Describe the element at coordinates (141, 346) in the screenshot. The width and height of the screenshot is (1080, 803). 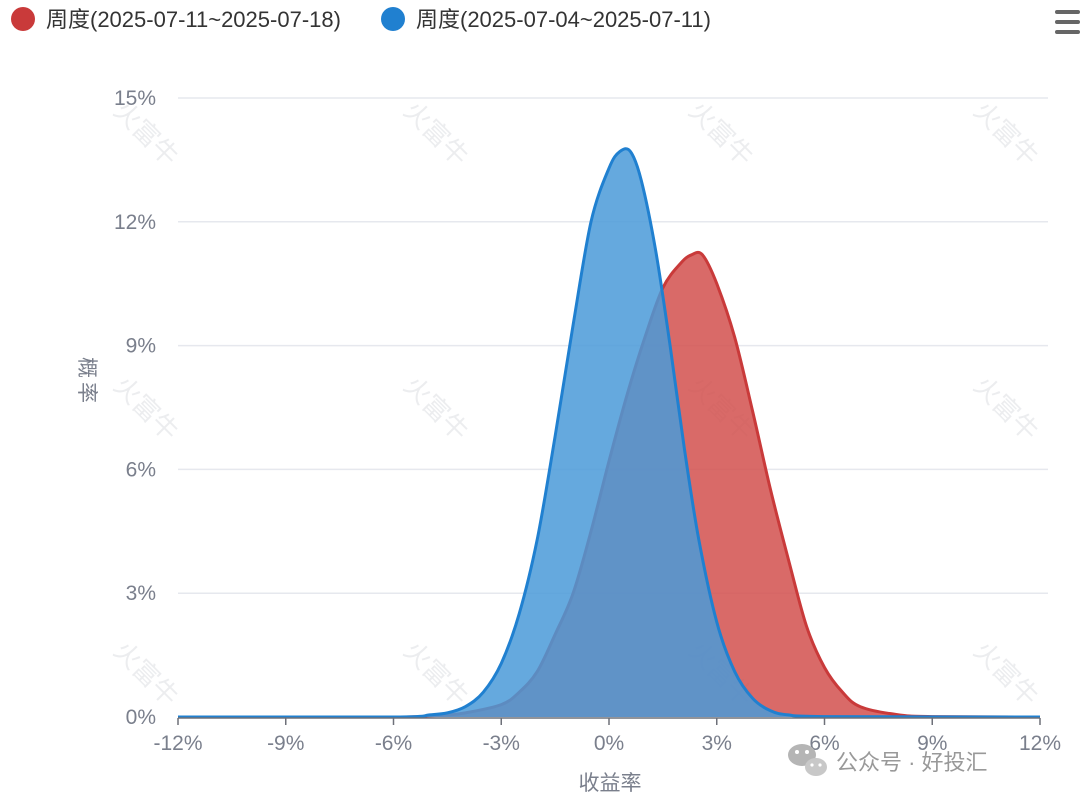
I see `y-tick-label: 9%` at that location.